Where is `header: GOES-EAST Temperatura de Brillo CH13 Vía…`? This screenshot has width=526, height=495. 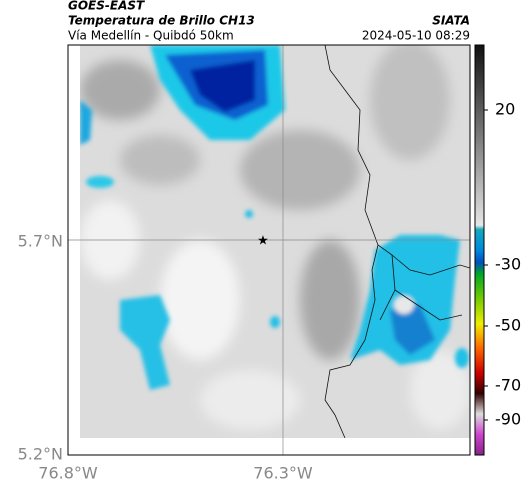
header: GOES-EAST Temperatura de Brillo CH13 Vía… is located at coordinates (269, 21).